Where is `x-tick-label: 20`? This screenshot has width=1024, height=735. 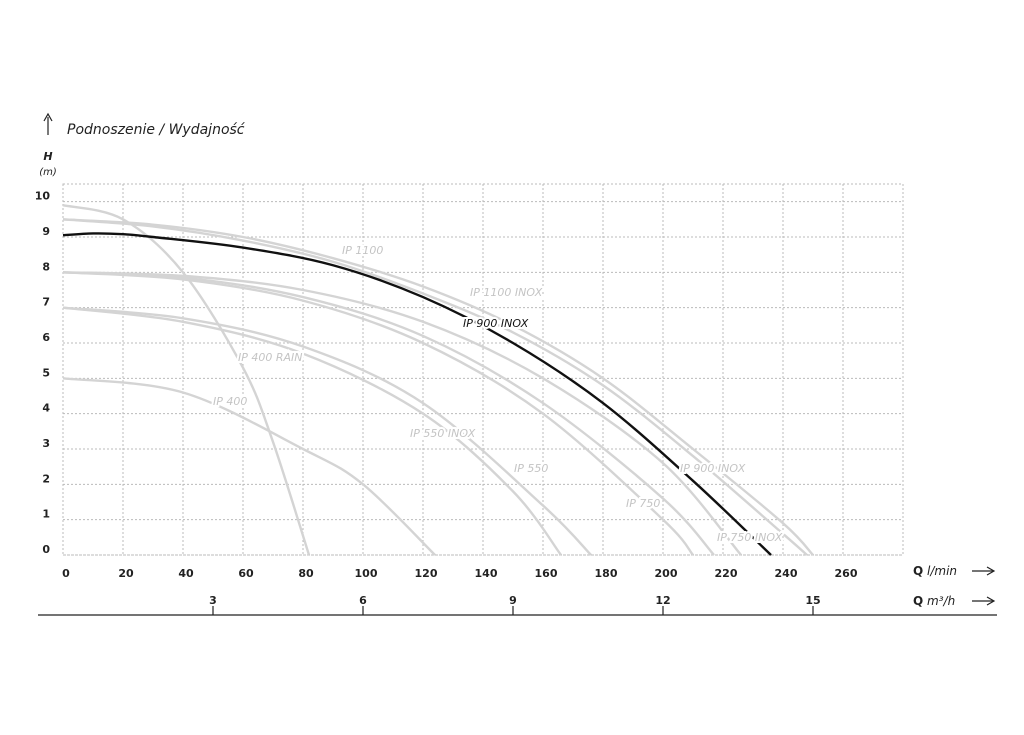 x-tick-label: 20 is located at coordinates (126, 573).